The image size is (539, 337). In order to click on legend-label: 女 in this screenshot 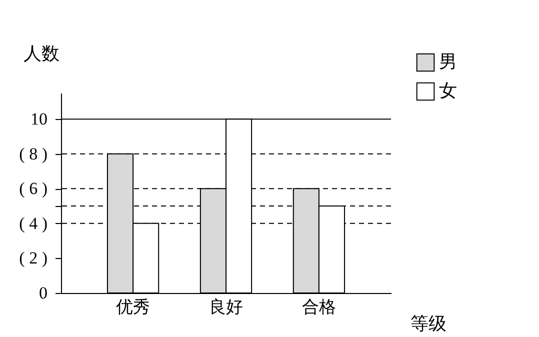, I will do `click(448, 90)`.